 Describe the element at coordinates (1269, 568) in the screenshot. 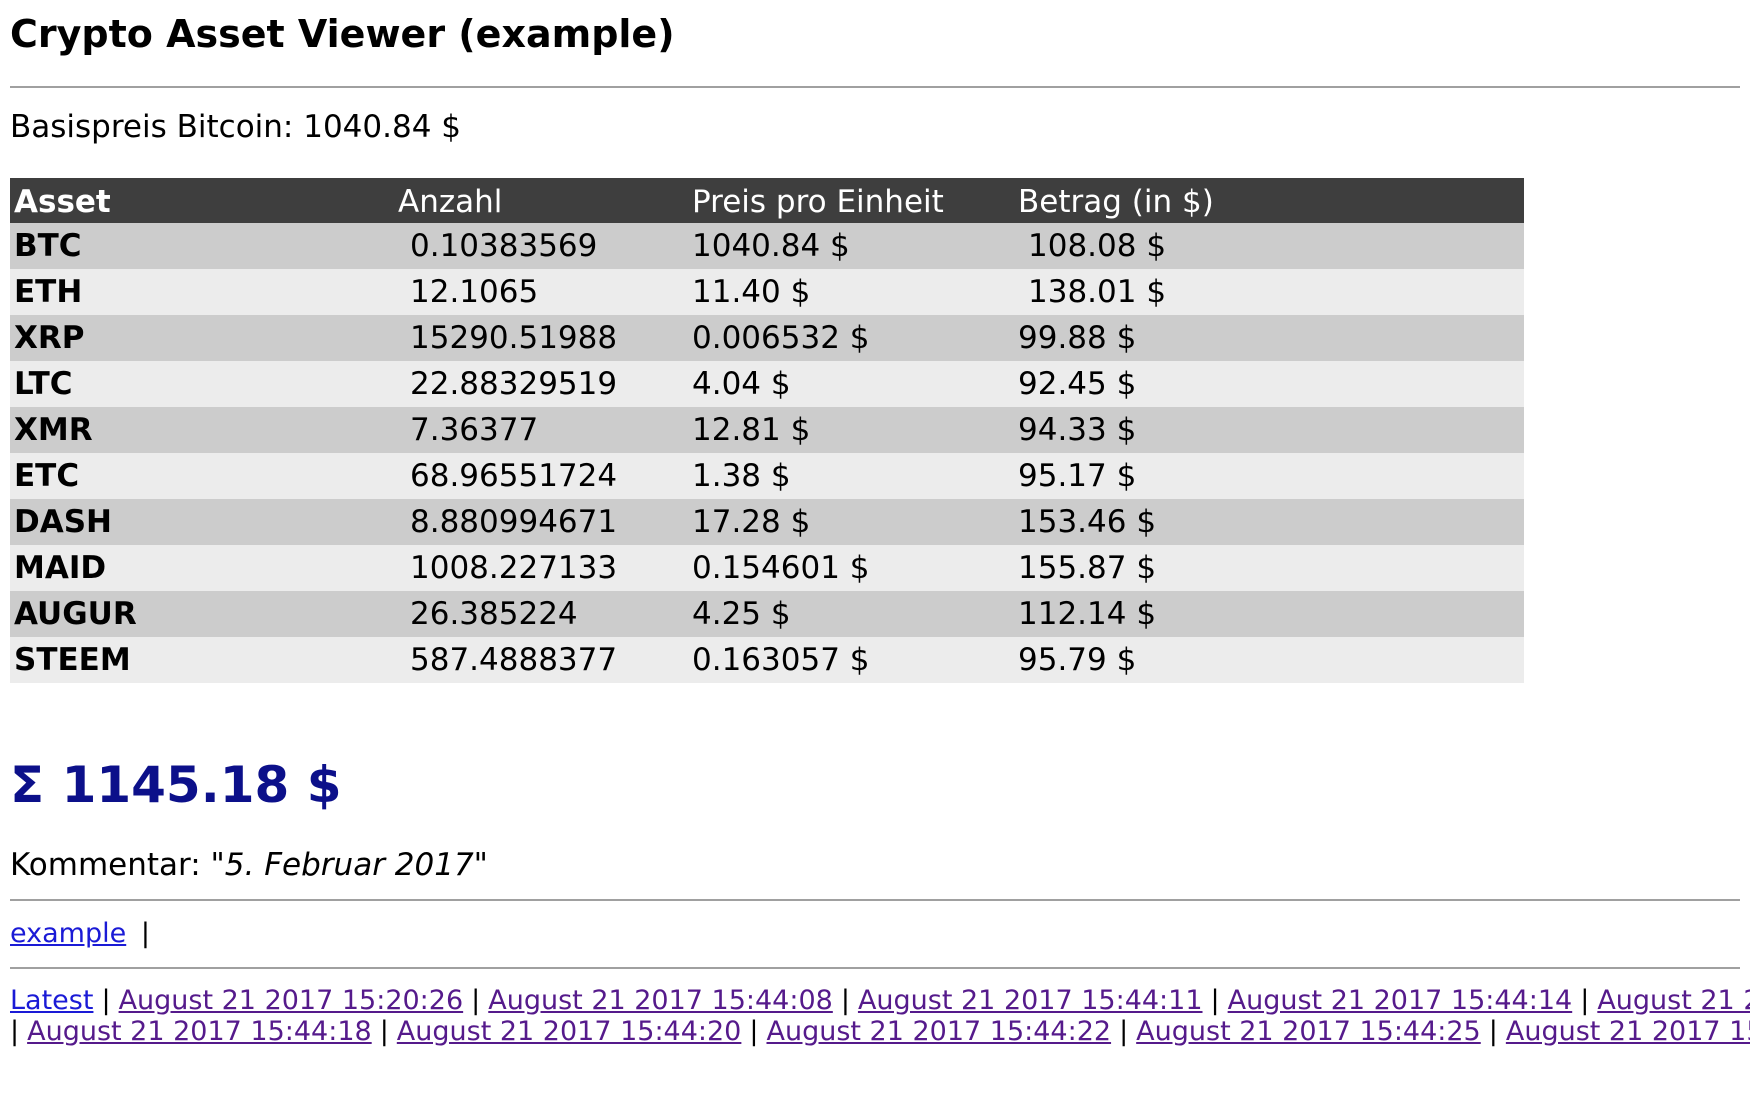

I see `asset-value: 155.87 $` at that location.